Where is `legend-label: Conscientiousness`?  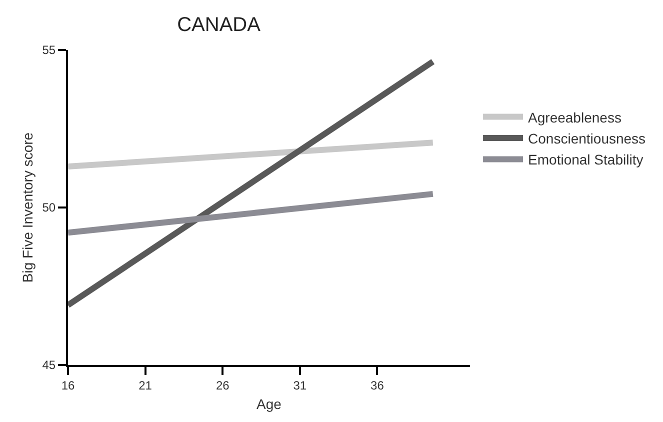 legend-label: Conscientiousness is located at coordinates (587, 138).